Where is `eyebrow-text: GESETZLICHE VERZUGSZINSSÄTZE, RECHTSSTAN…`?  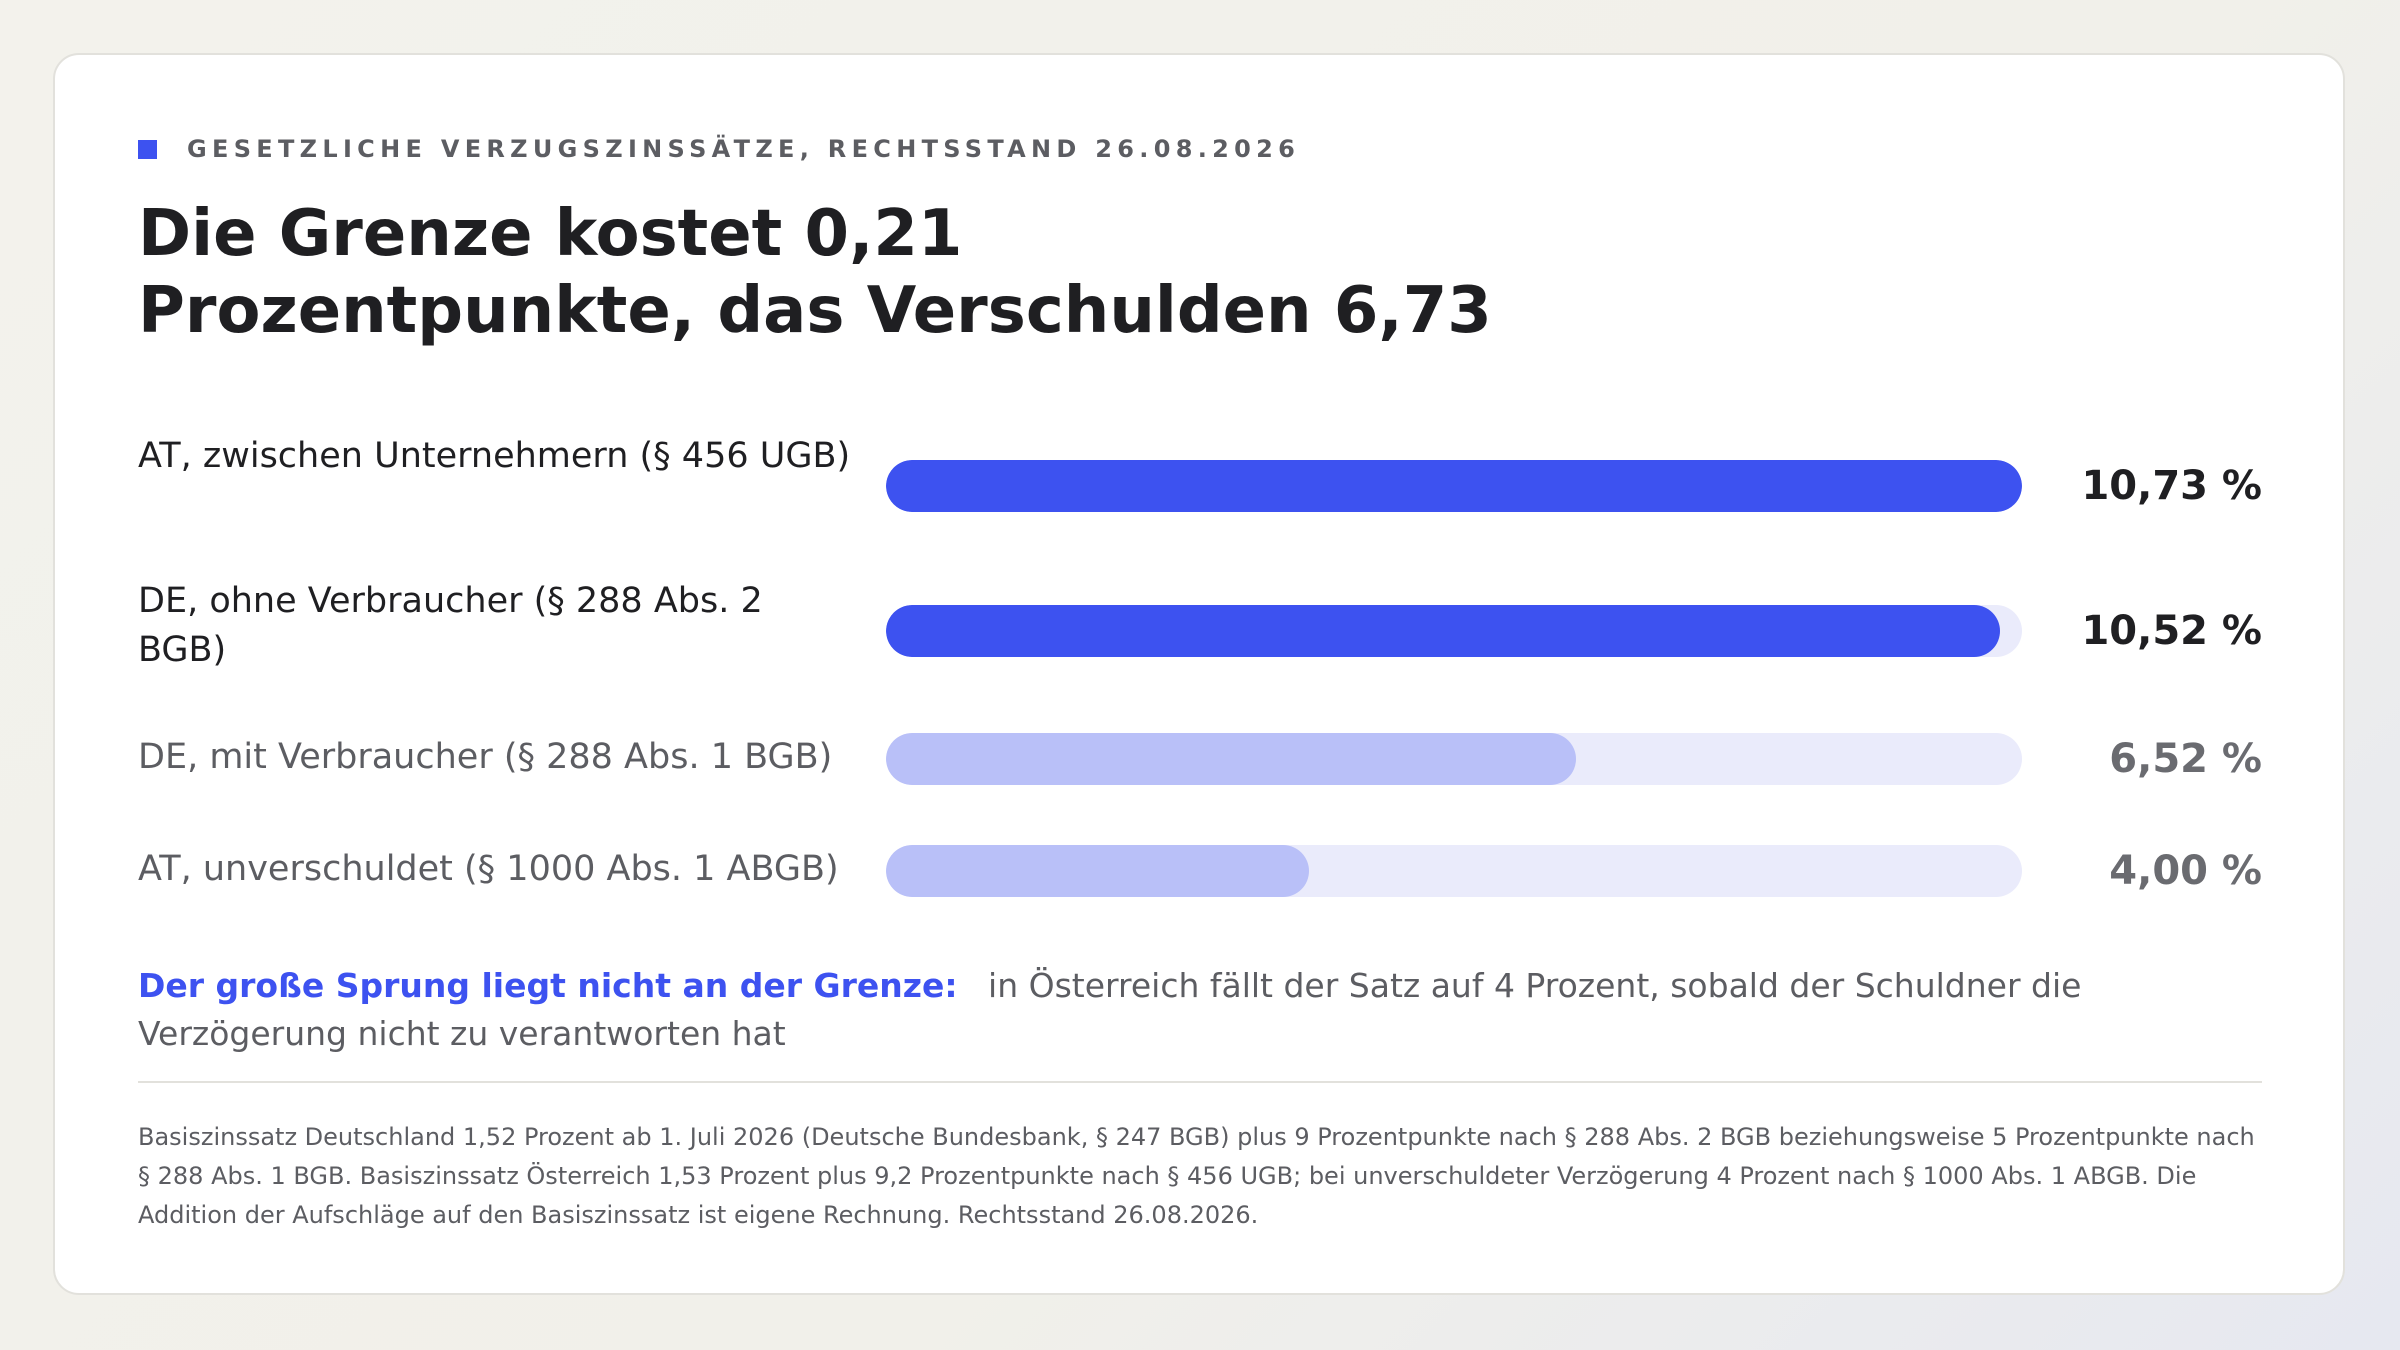 eyebrow-text: GESETZLICHE VERZUGSZINSSÄTZE, RECHTSSTAN… is located at coordinates (744, 149).